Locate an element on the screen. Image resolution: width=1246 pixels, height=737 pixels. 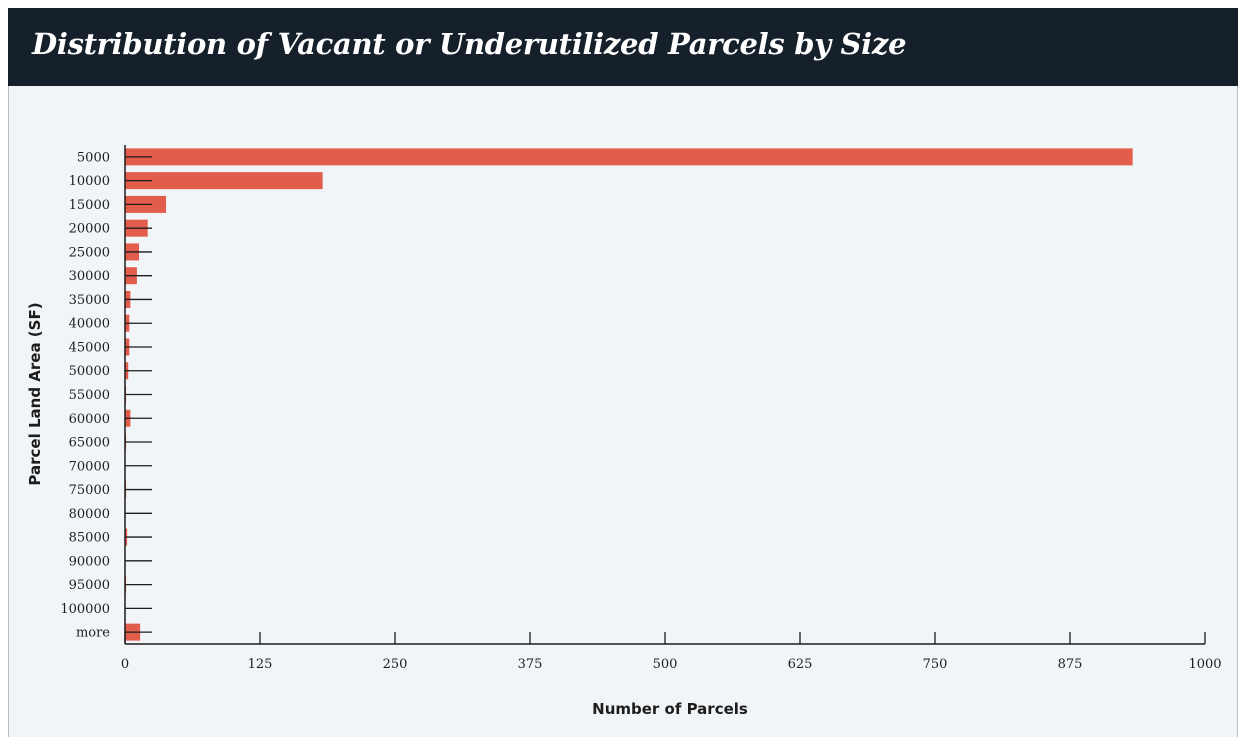
y-tick-label: 65000 is located at coordinates (89, 443).